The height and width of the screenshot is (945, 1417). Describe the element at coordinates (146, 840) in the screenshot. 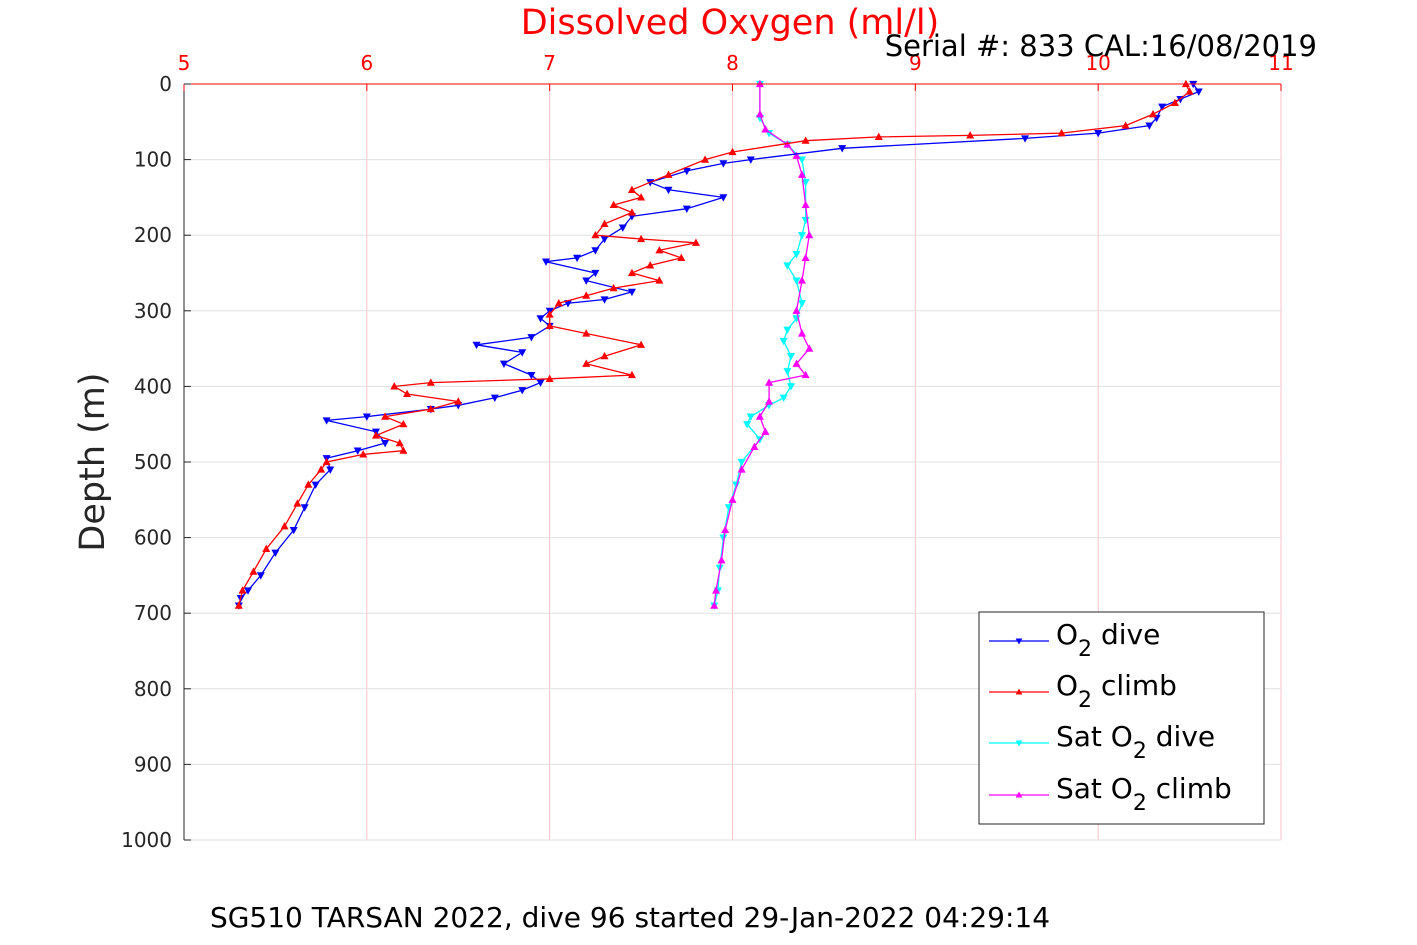

I see `y-tick-label: 1000` at that location.